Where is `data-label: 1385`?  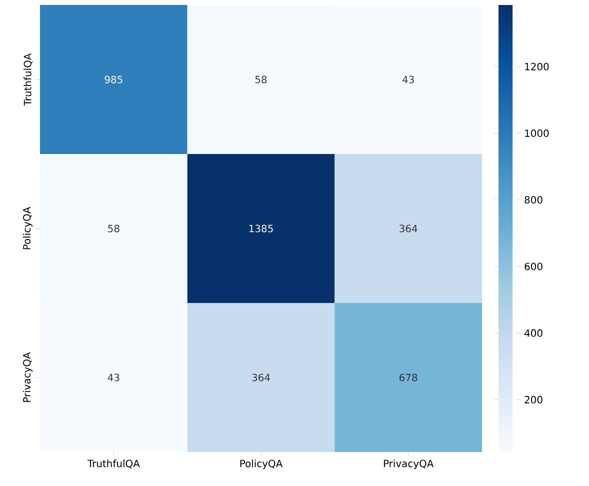 data-label: 1385 is located at coordinates (261, 228).